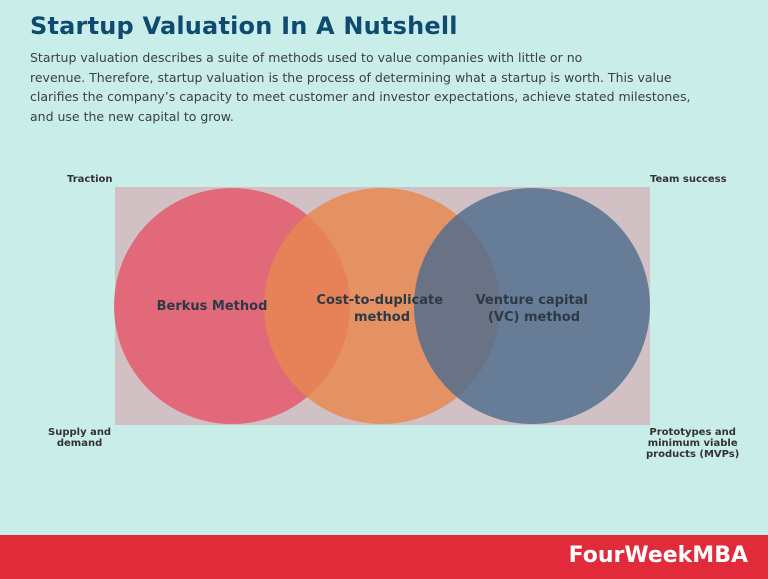 This screenshot has width=768, height=579. I want to click on circle-venture-capital, so click(532, 306).